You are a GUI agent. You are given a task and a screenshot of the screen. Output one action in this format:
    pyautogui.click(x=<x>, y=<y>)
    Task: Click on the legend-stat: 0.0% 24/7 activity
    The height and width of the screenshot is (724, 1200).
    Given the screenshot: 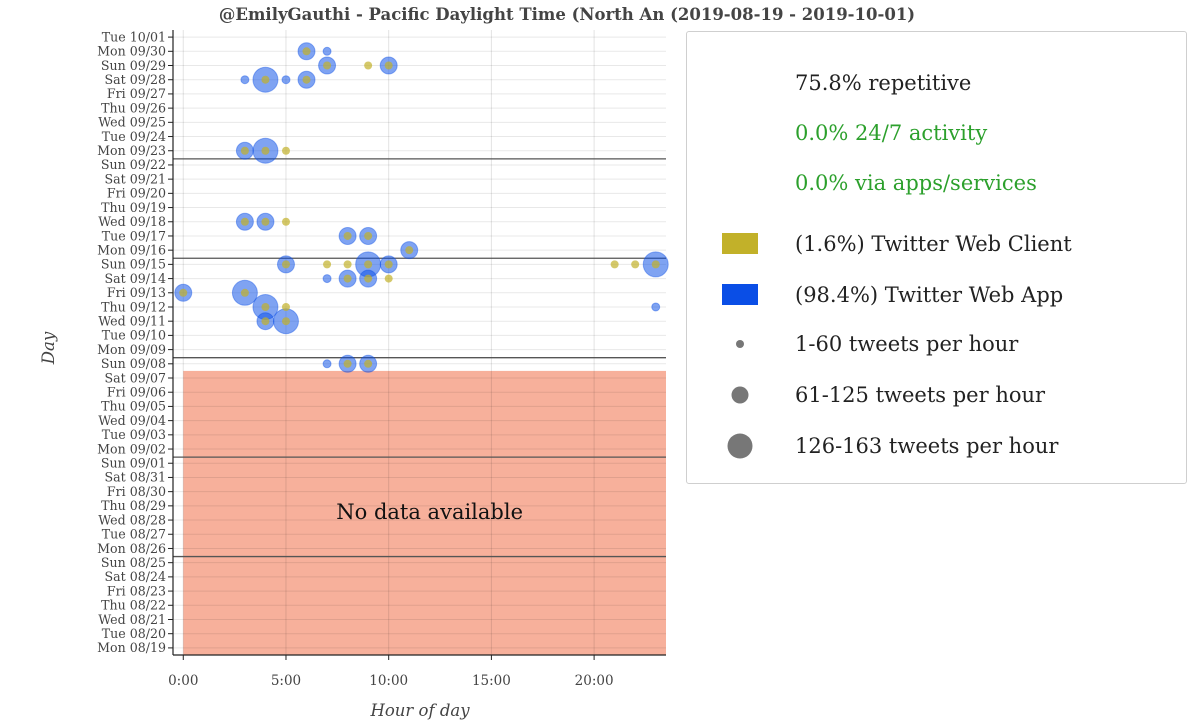 What is the action you would take?
    pyautogui.click(x=891, y=133)
    